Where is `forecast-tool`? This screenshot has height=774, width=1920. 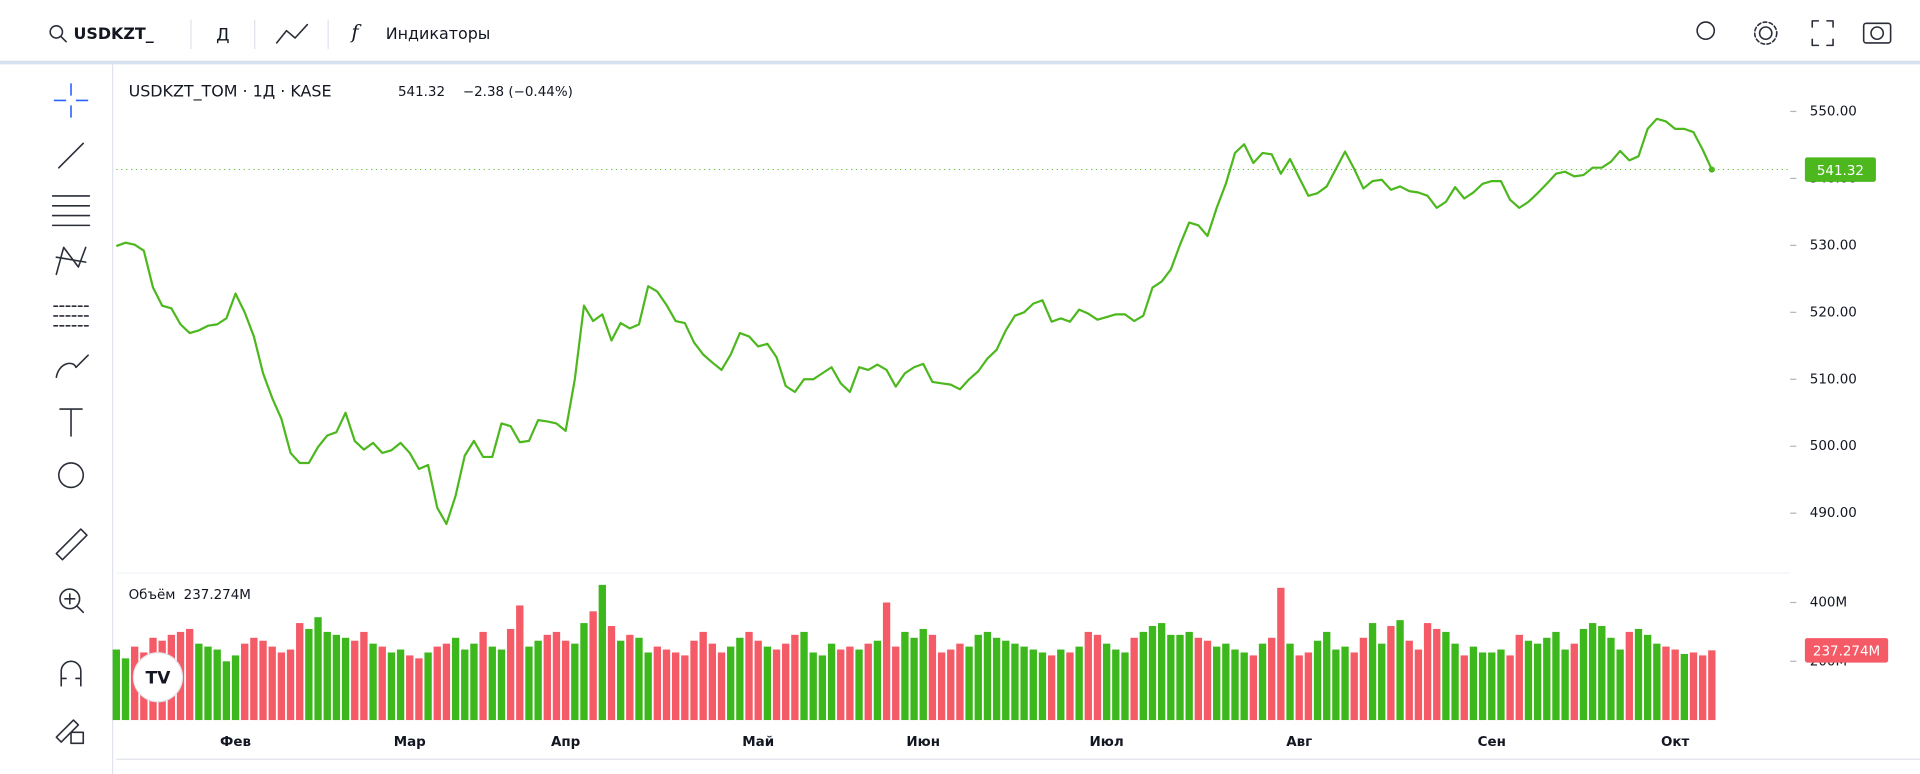
forecast-tool is located at coordinates (71, 316).